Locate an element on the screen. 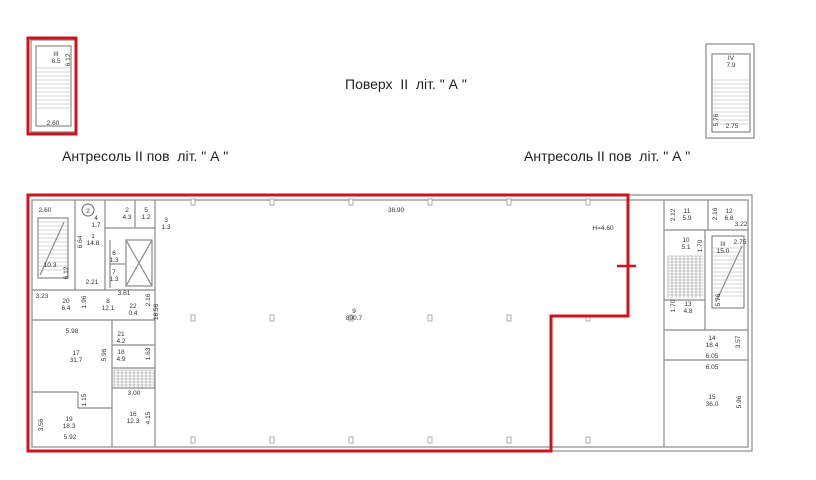 This screenshot has height=480, width=816. stair-block-iv is located at coordinates (730, 91).